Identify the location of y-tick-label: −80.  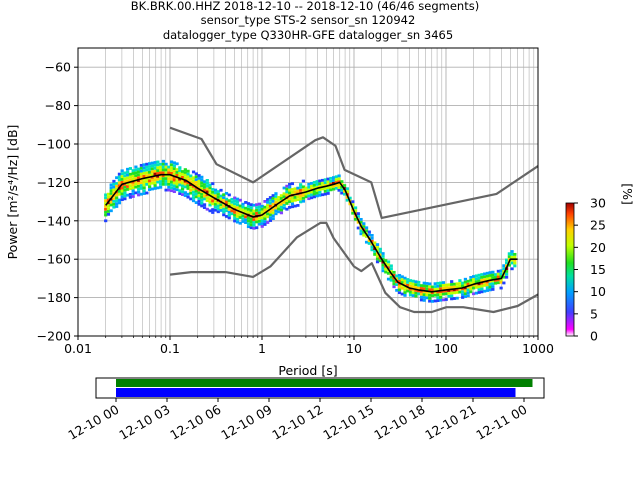
(58, 105).